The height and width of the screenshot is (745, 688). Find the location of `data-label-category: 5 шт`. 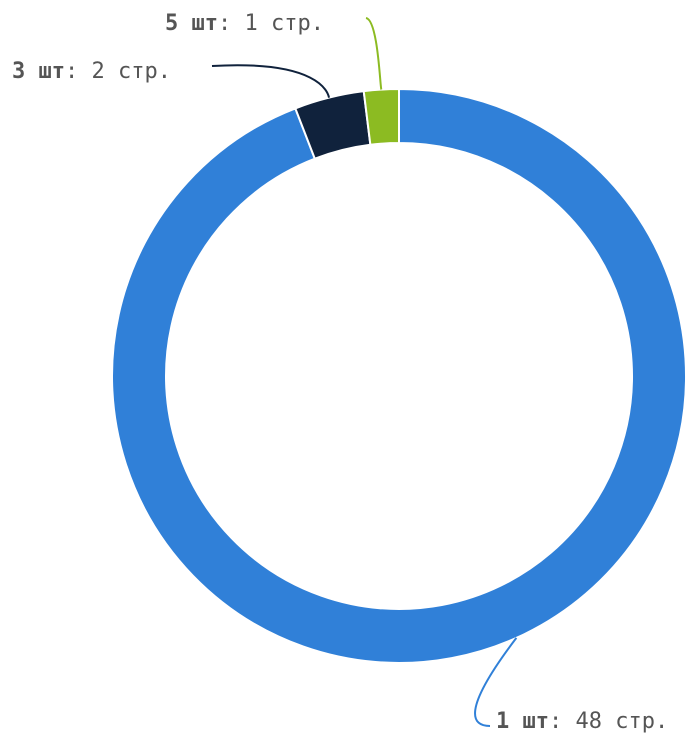

data-label-category: 5 шт is located at coordinates (191, 23).